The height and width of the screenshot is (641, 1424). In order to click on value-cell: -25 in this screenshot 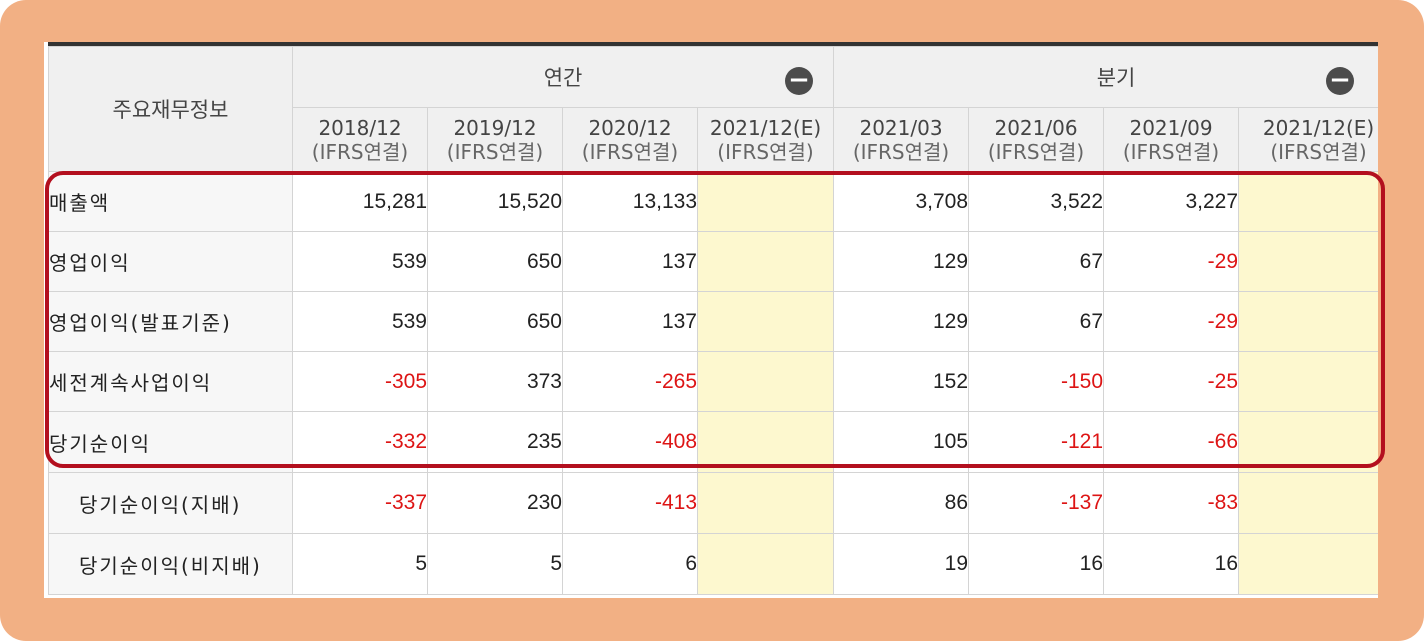, I will do `click(1171, 381)`.